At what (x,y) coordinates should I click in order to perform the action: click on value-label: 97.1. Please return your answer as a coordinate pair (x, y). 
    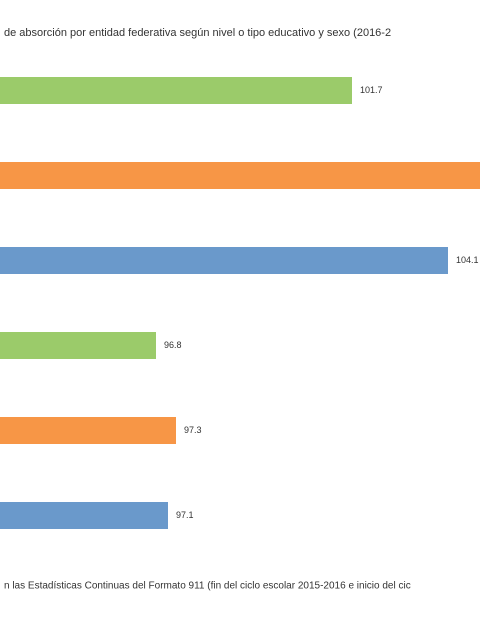
    Looking at the image, I should click on (185, 515).